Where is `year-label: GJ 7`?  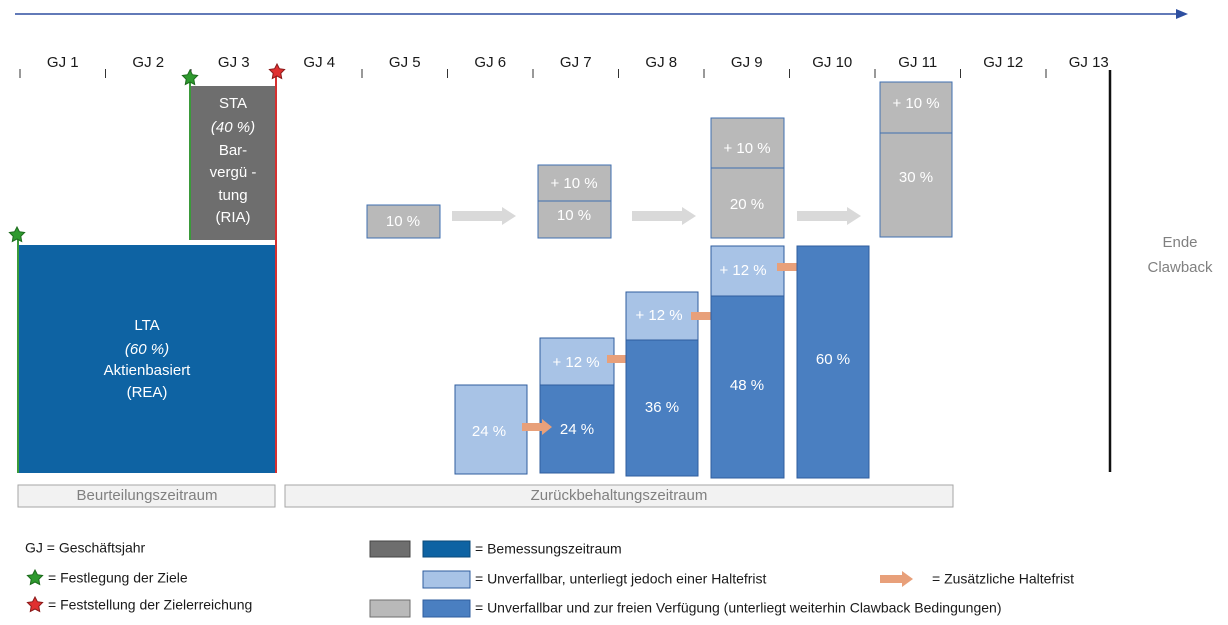 year-label: GJ 7 is located at coordinates (576, 62).